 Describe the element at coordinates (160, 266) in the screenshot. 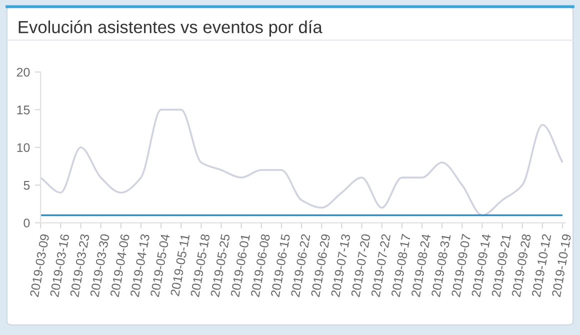

I see `x-tick-label: 2019-05-04` at that location.